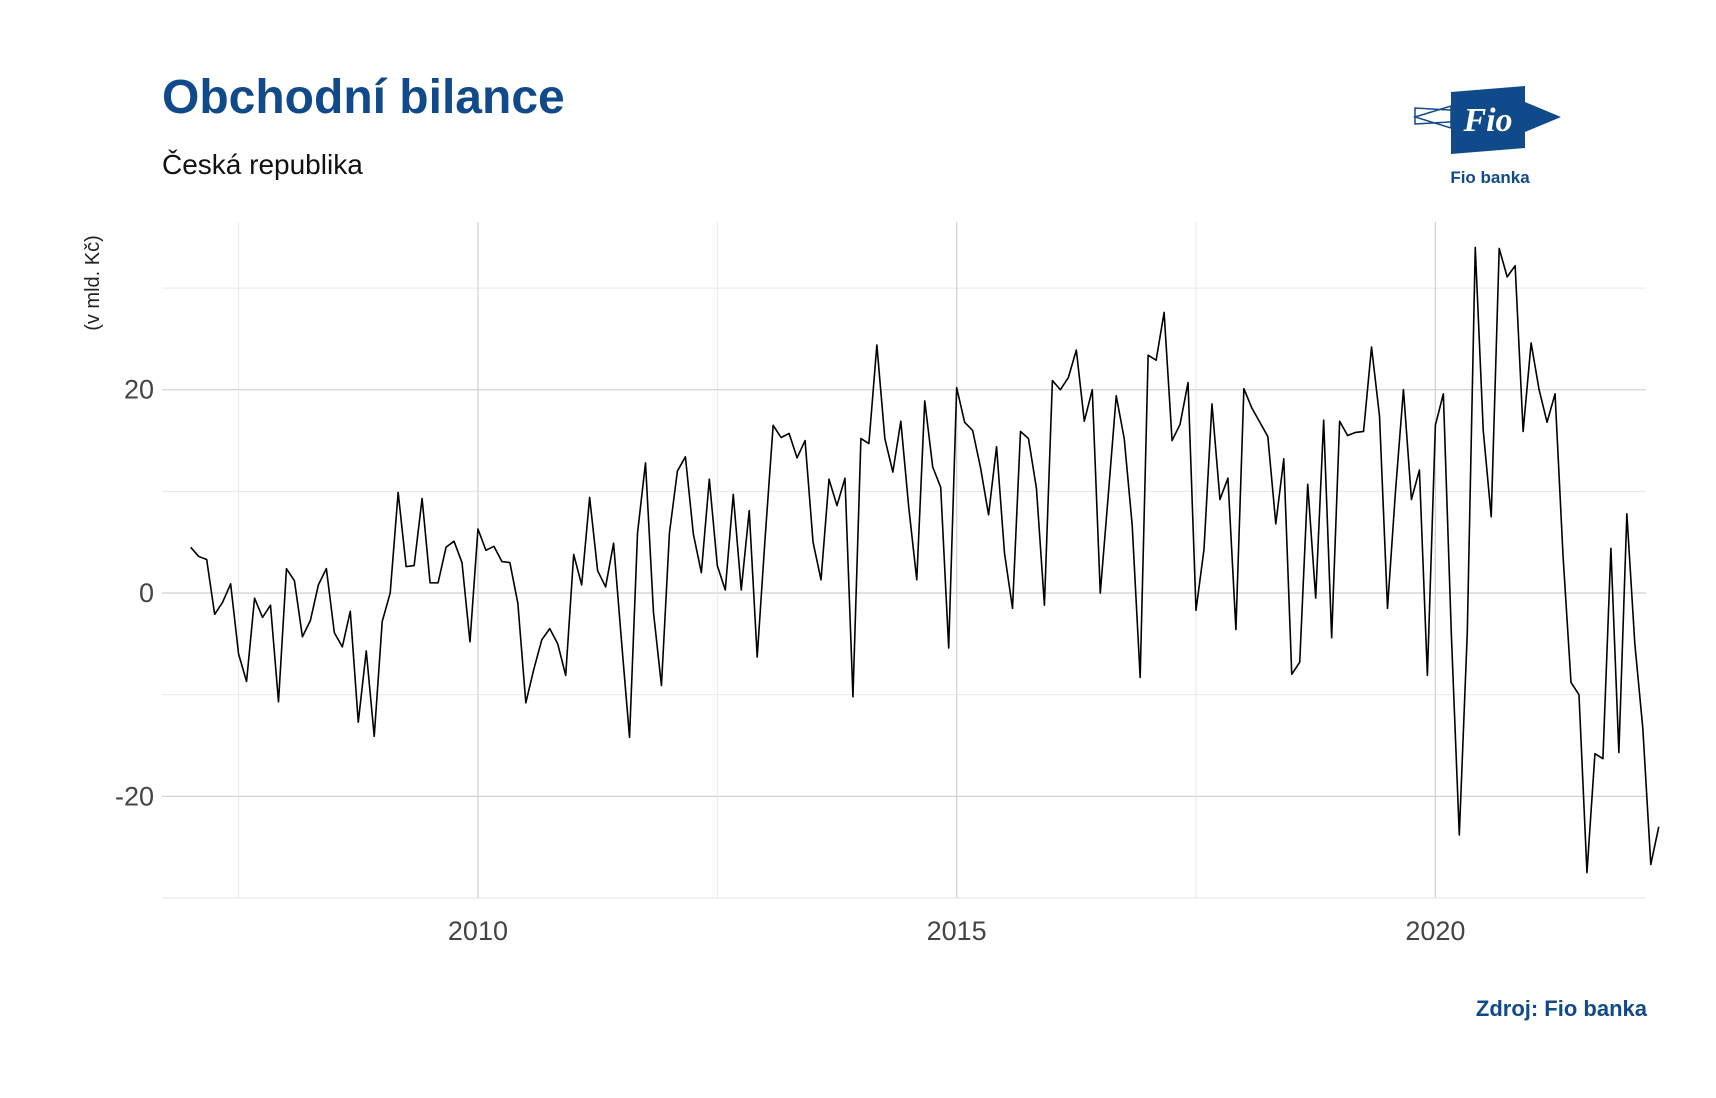 The height and width of the screenshot is (1098, 1716). What do you see at coordinates (1435, 931) in the screenshot?
I see `x-tick-label: 2020` at bounding box center [1435, 931].